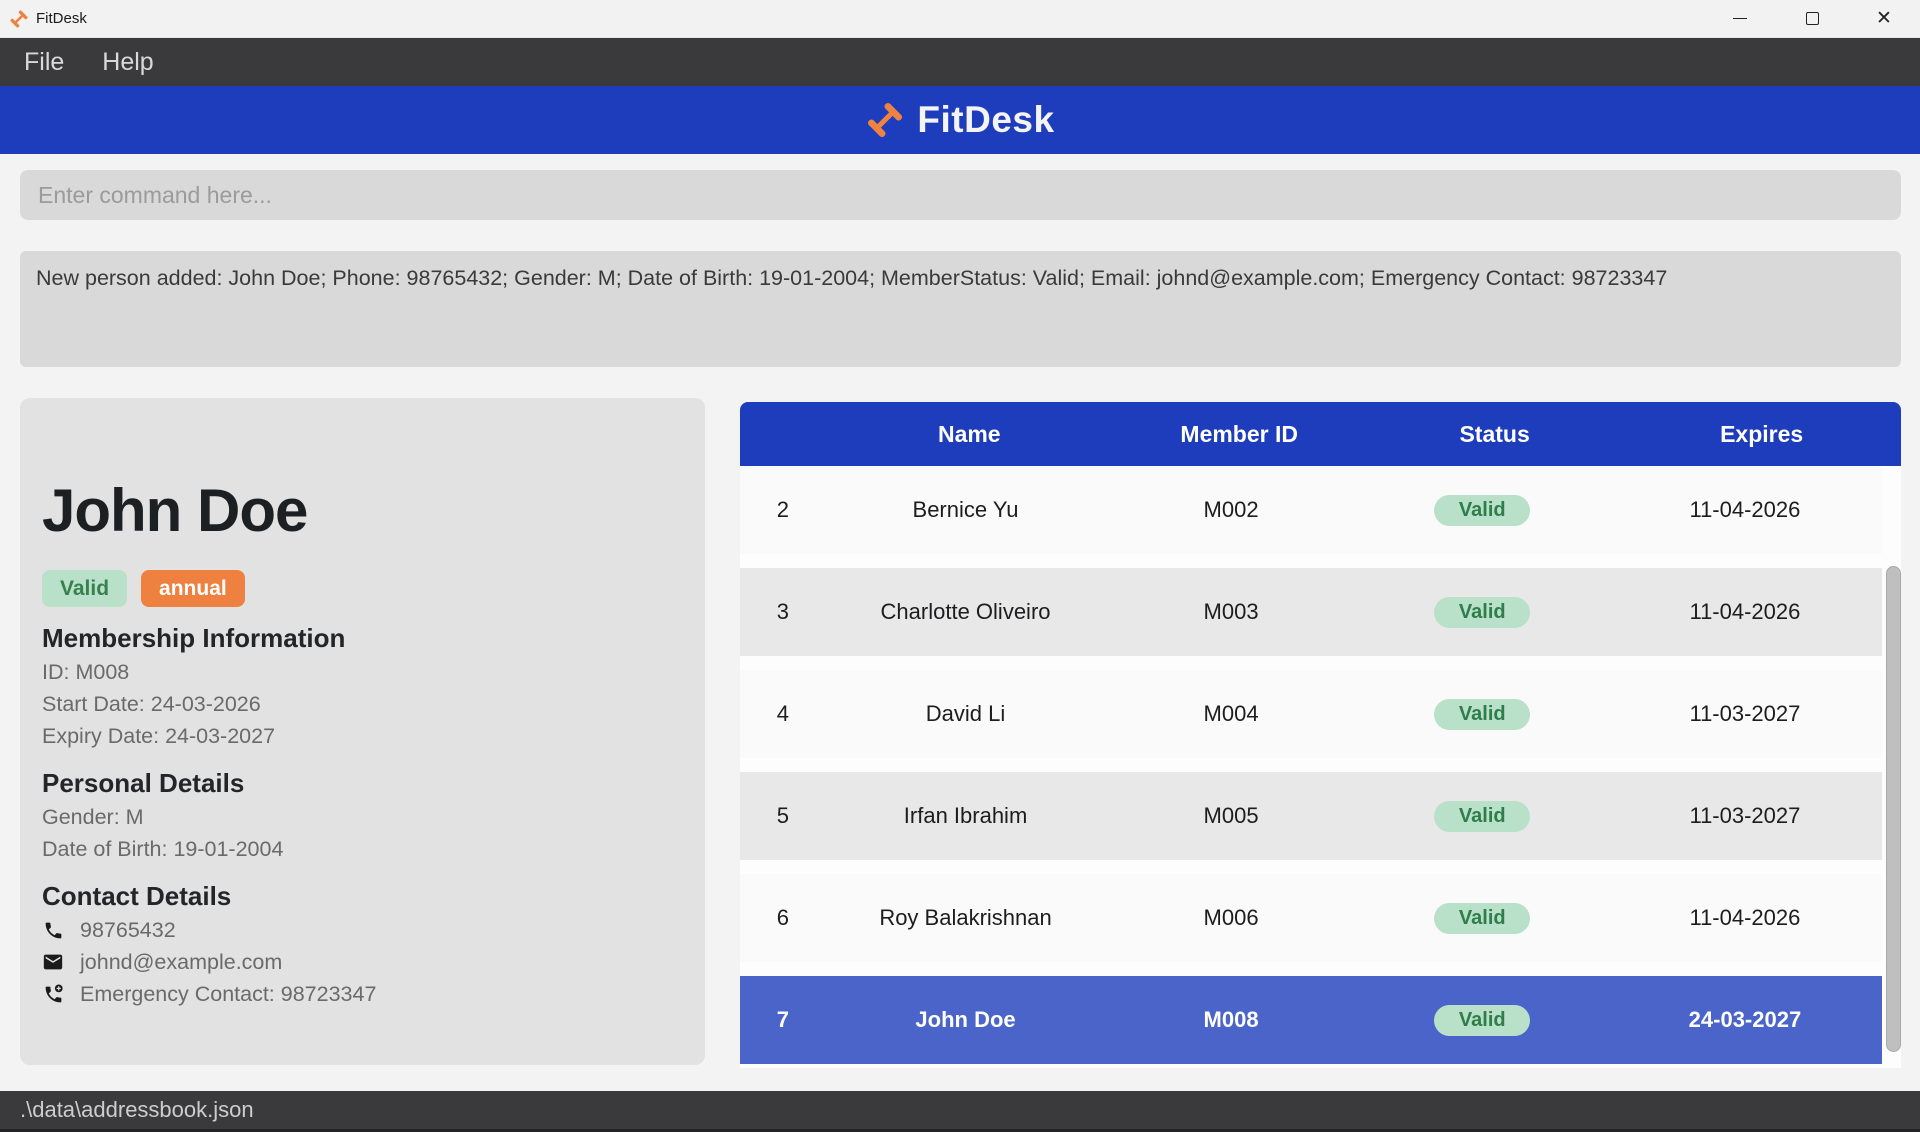 The width and height of the screenshot is (1920, 1132). What do you see at coordinates (782, 917) in the screenshot?
I see `row-index: 6` at bounding box center [782, 917].